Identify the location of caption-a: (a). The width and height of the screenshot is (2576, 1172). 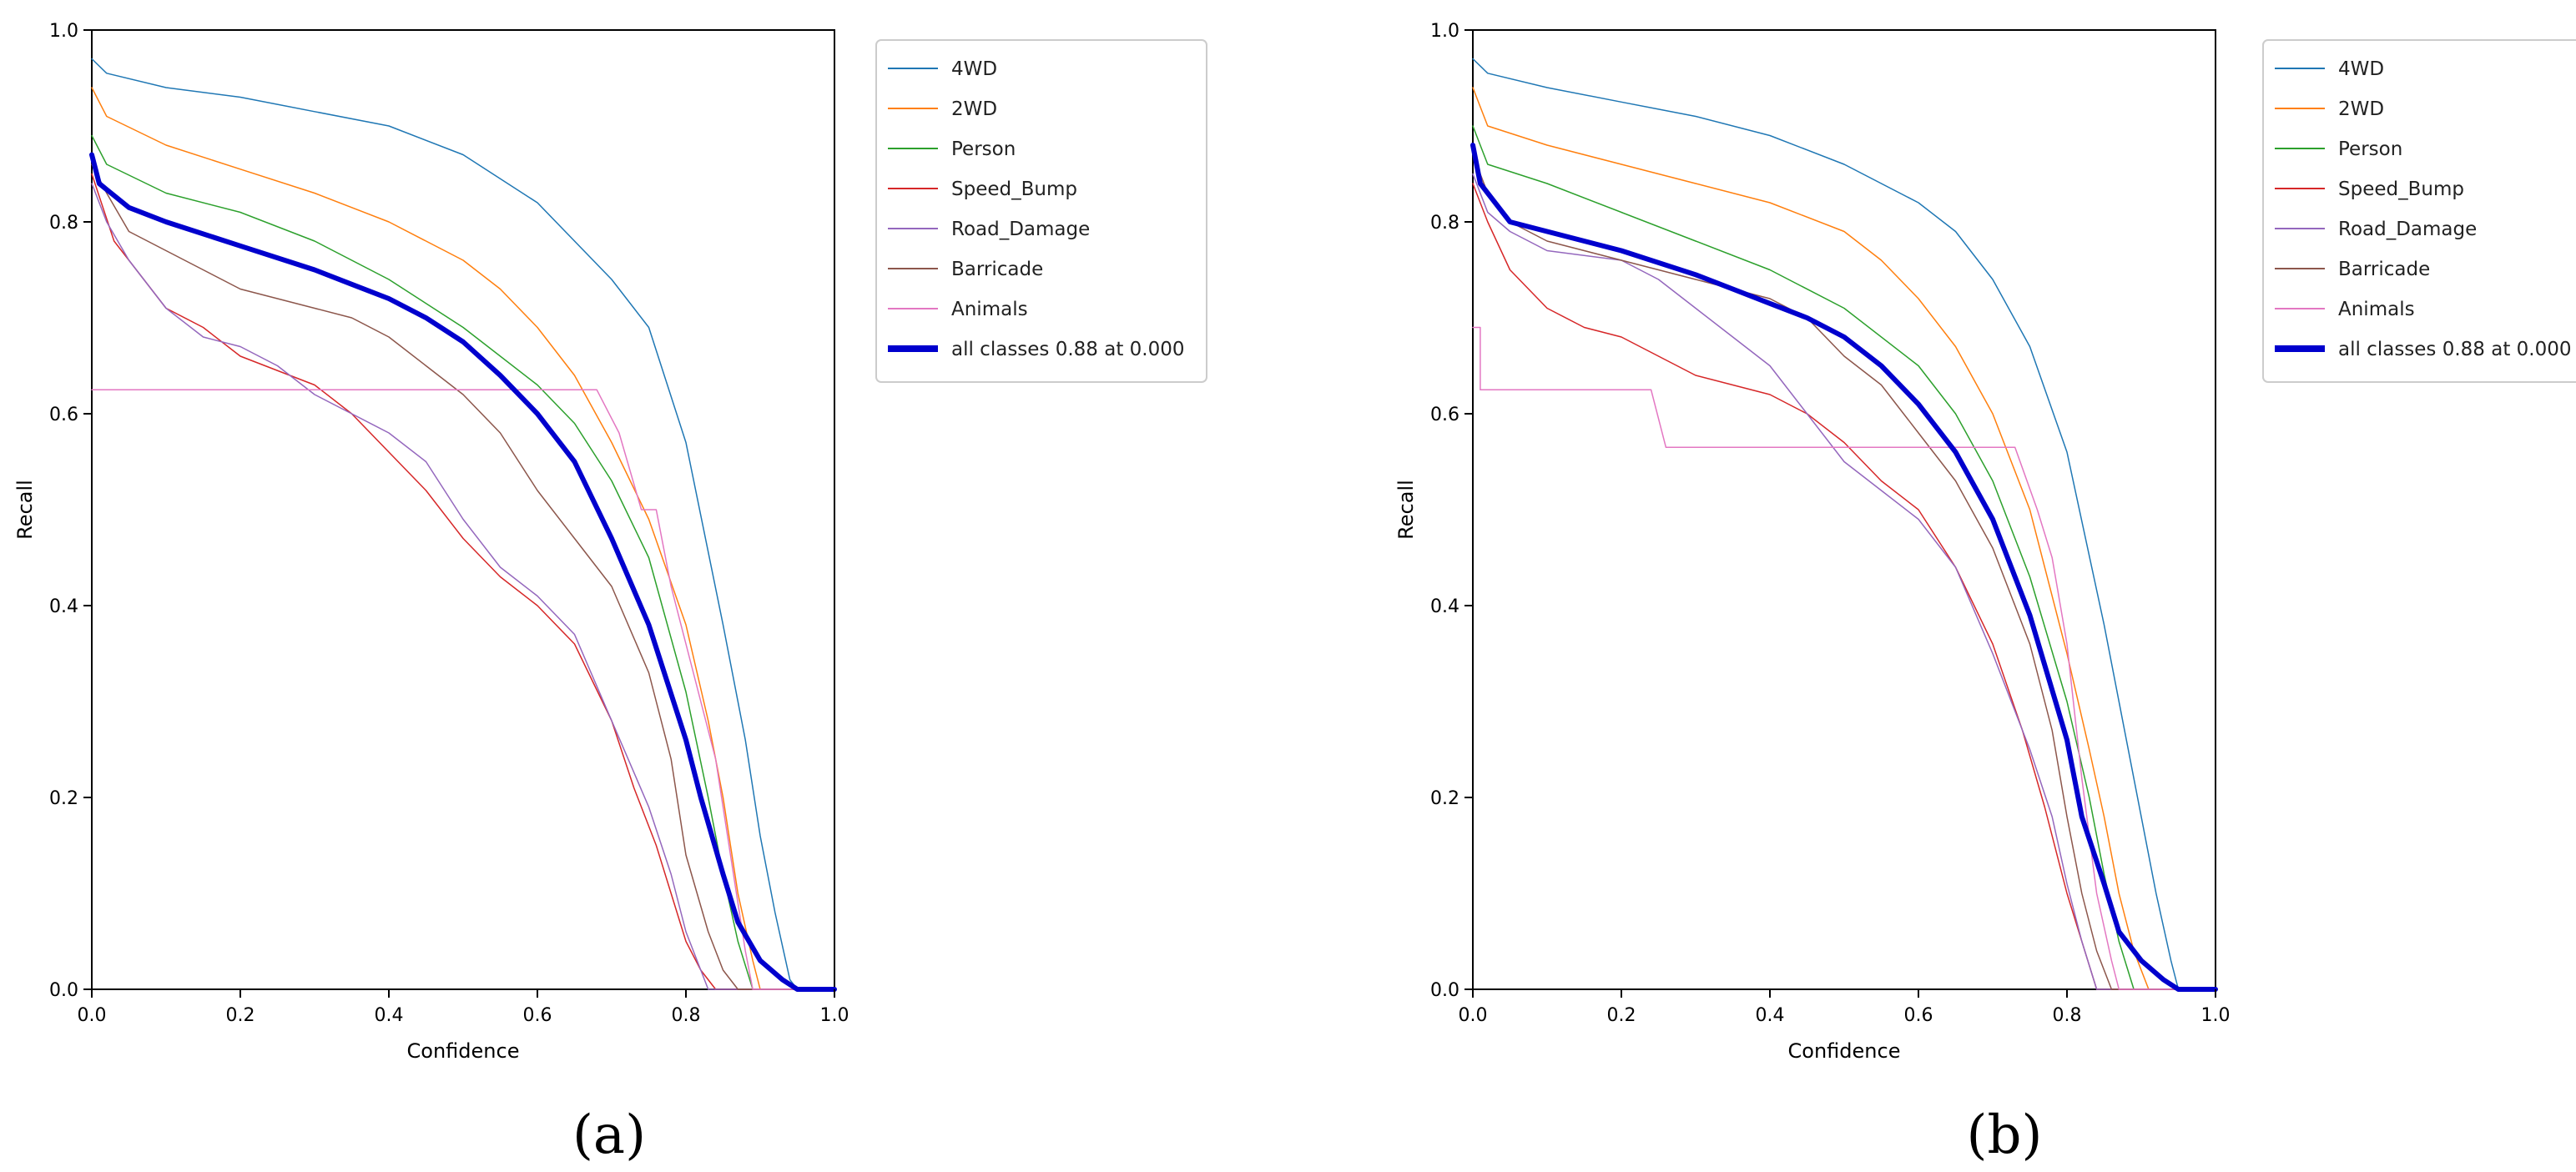
(609, 1135).